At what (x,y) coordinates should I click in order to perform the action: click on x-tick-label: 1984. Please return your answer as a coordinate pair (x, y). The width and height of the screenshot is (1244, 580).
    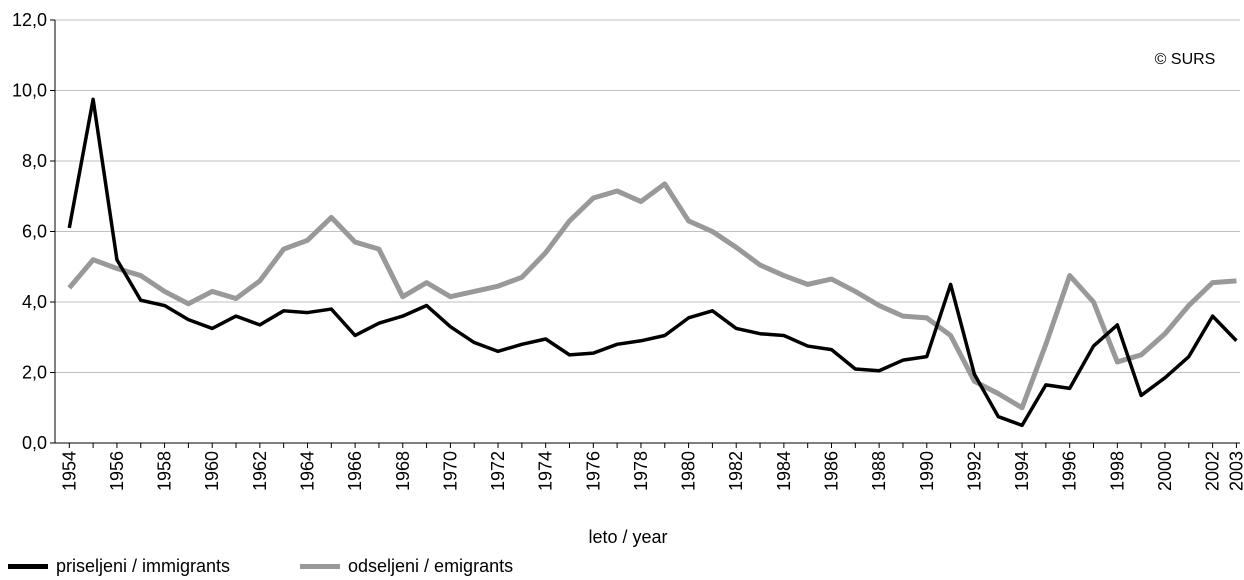
    Looking at the image, I should click on (784, 471).